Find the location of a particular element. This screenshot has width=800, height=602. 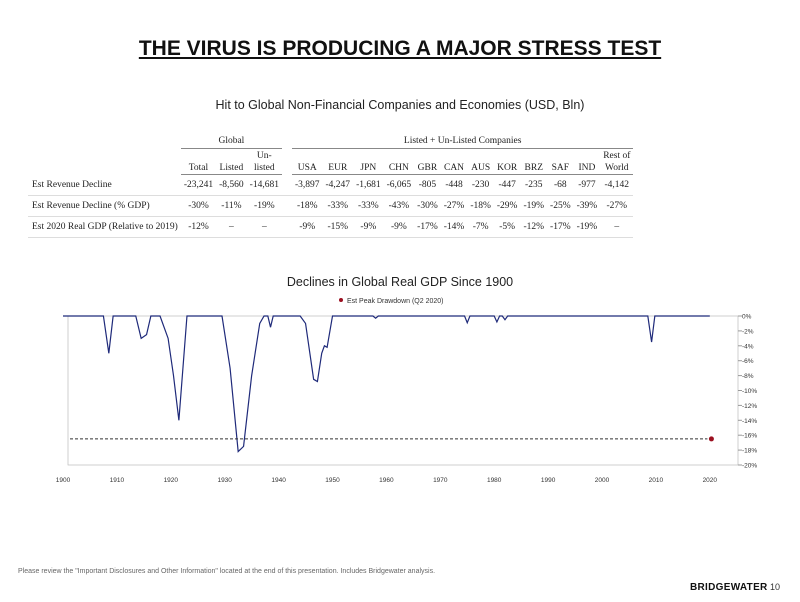

x-tick-label: 1920 is located at coordinates (171, 480).